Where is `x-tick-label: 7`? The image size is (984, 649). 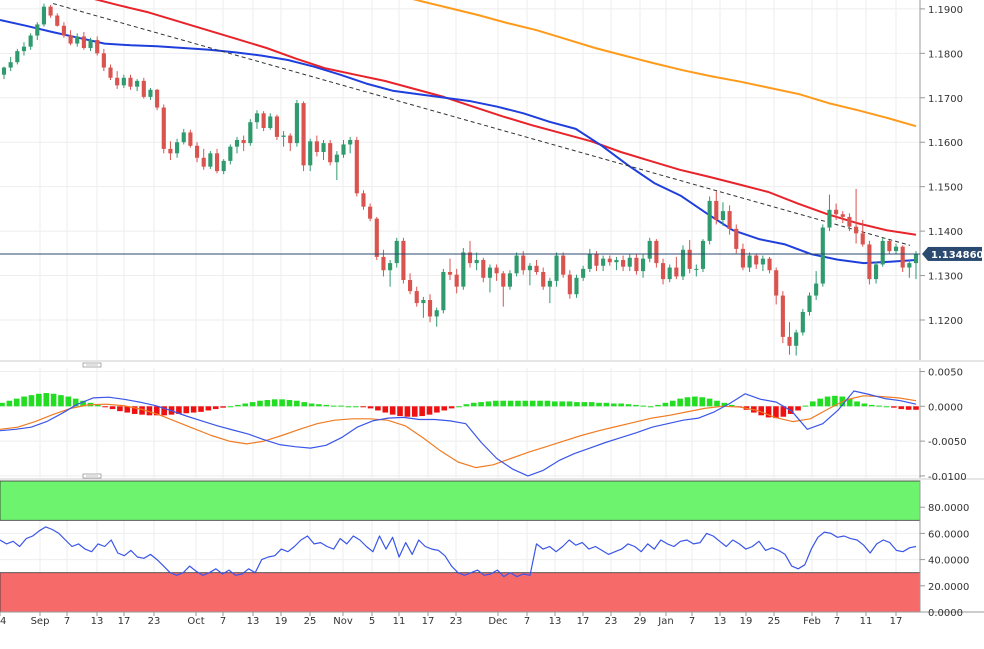 x-tick-label: 7 is located at coordinates (527, 621).